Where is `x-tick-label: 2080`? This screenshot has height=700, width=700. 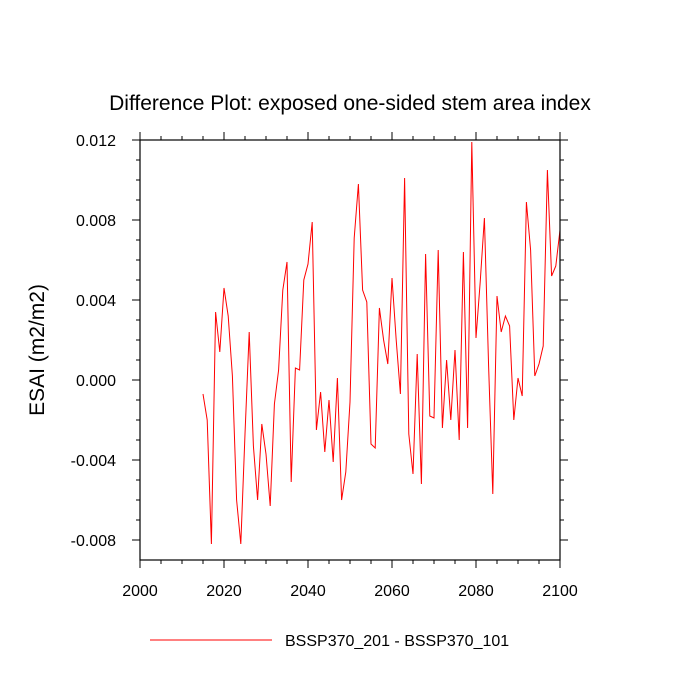
x-tick-label: 2080 is located at coordinates (476, 591).